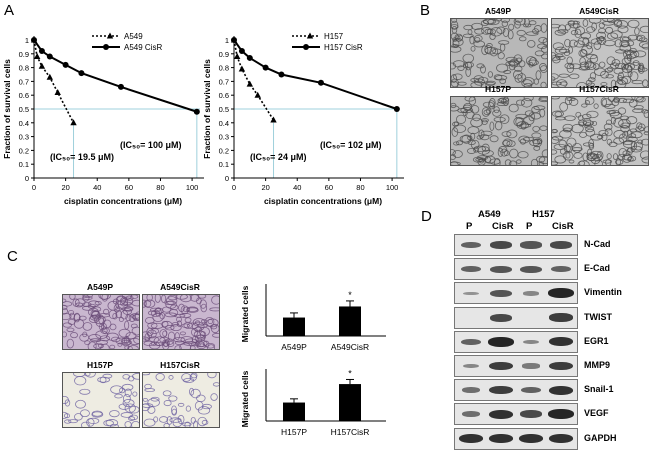 Image resolution: width=650 pixels, height=465 pixels. Describe the element at coordinates (350, 321) in the screenshot. I see `bar` at that location.